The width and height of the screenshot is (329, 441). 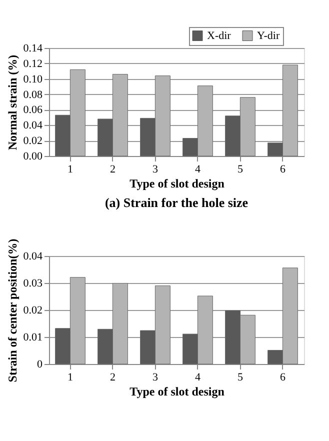 What do you see at coordinates (33, 284) in the screenshot?
I see `y-tick-label: 0.03` at bounding box center [33, 284].